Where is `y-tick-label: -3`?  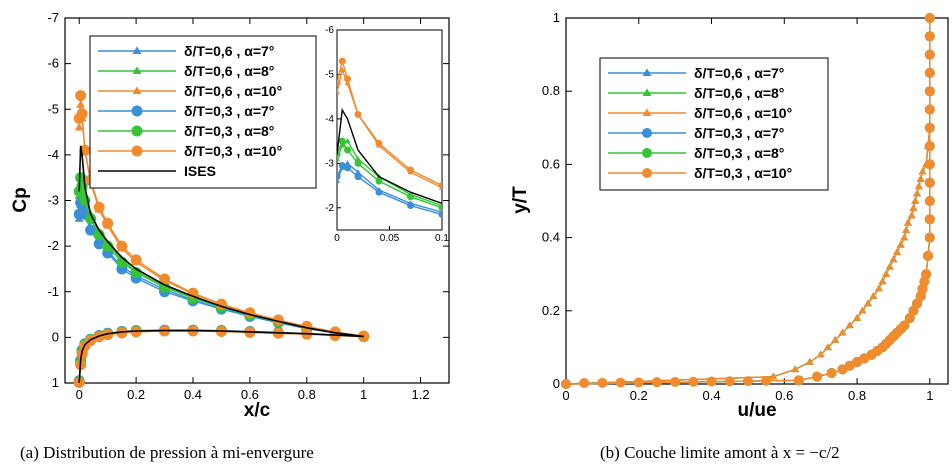
y-tick-label: -3 is located at coordinates (53, 200).